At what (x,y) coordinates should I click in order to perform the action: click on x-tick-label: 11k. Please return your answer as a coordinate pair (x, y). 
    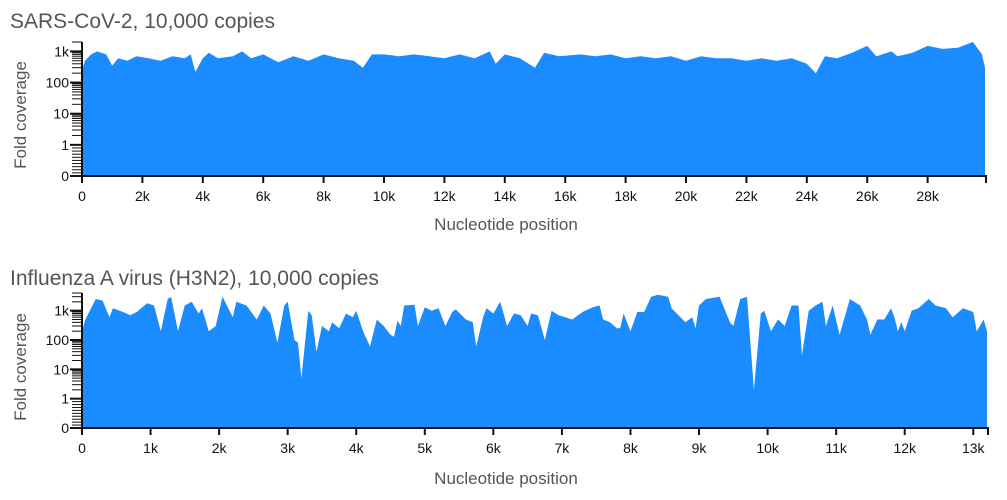
    Looking at the image, I should click on (836, 448).